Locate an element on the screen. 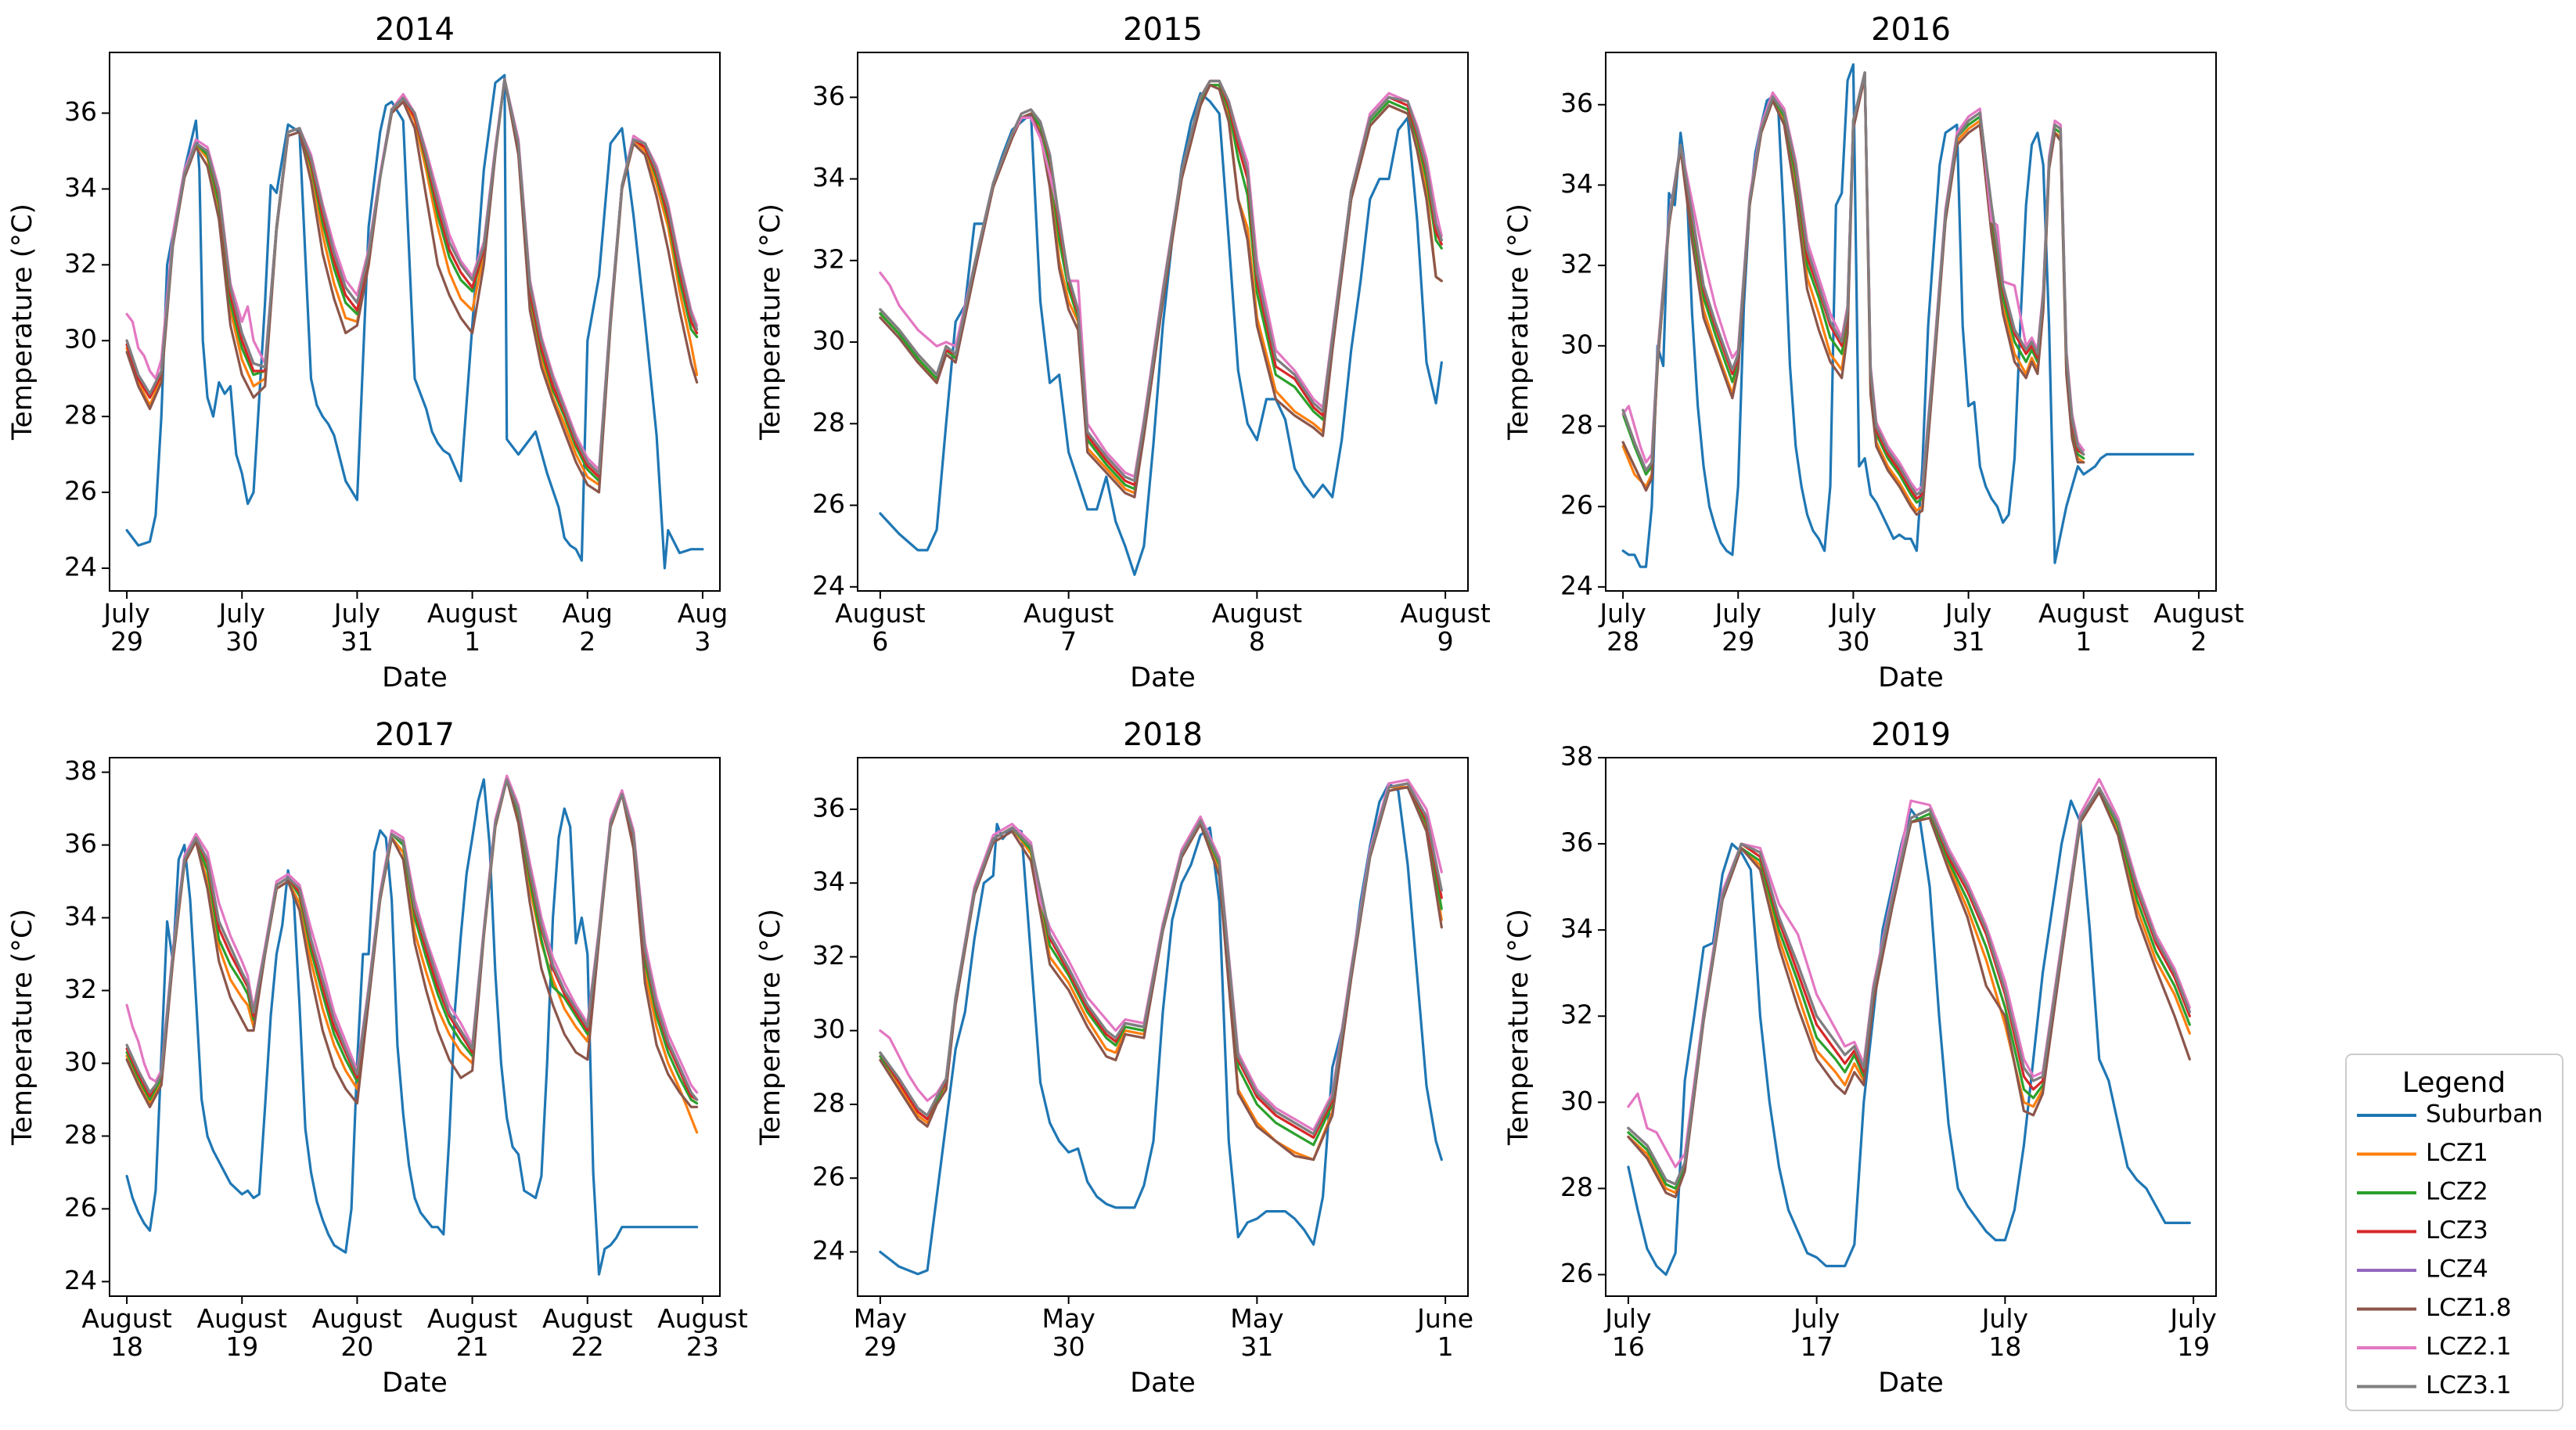 This screenshot has height=1430, width=2576. x-tick-label-month: June is located at coordinates (1445, 1318).